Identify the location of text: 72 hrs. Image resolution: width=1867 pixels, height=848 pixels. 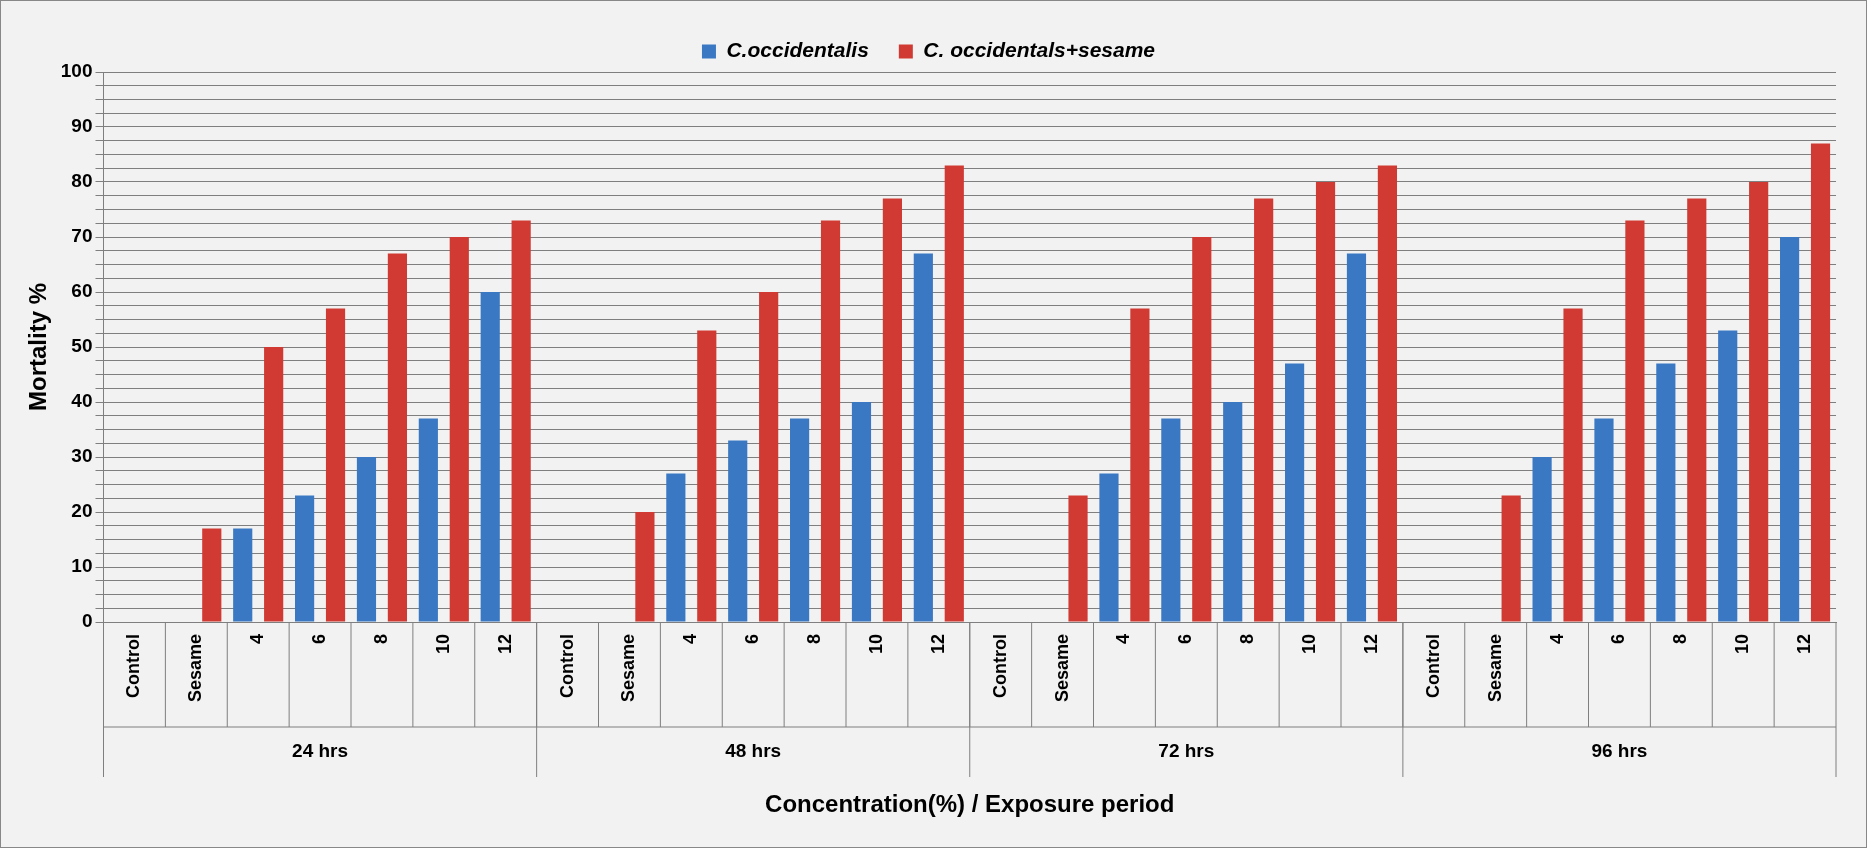
(1186, 751).